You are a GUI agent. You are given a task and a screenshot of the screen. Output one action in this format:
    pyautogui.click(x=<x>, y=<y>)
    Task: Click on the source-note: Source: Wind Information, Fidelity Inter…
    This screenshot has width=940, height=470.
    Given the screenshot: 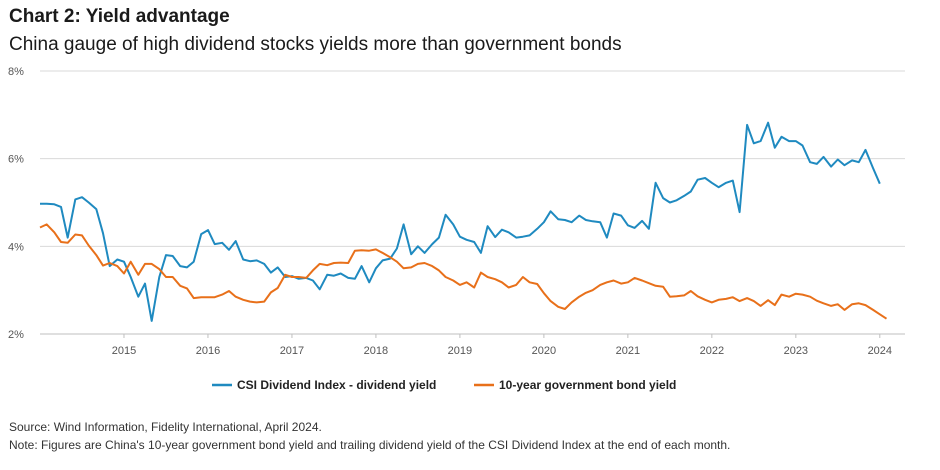 What is the action you would take?
    pyautogui.click(x=165, y=427)
    